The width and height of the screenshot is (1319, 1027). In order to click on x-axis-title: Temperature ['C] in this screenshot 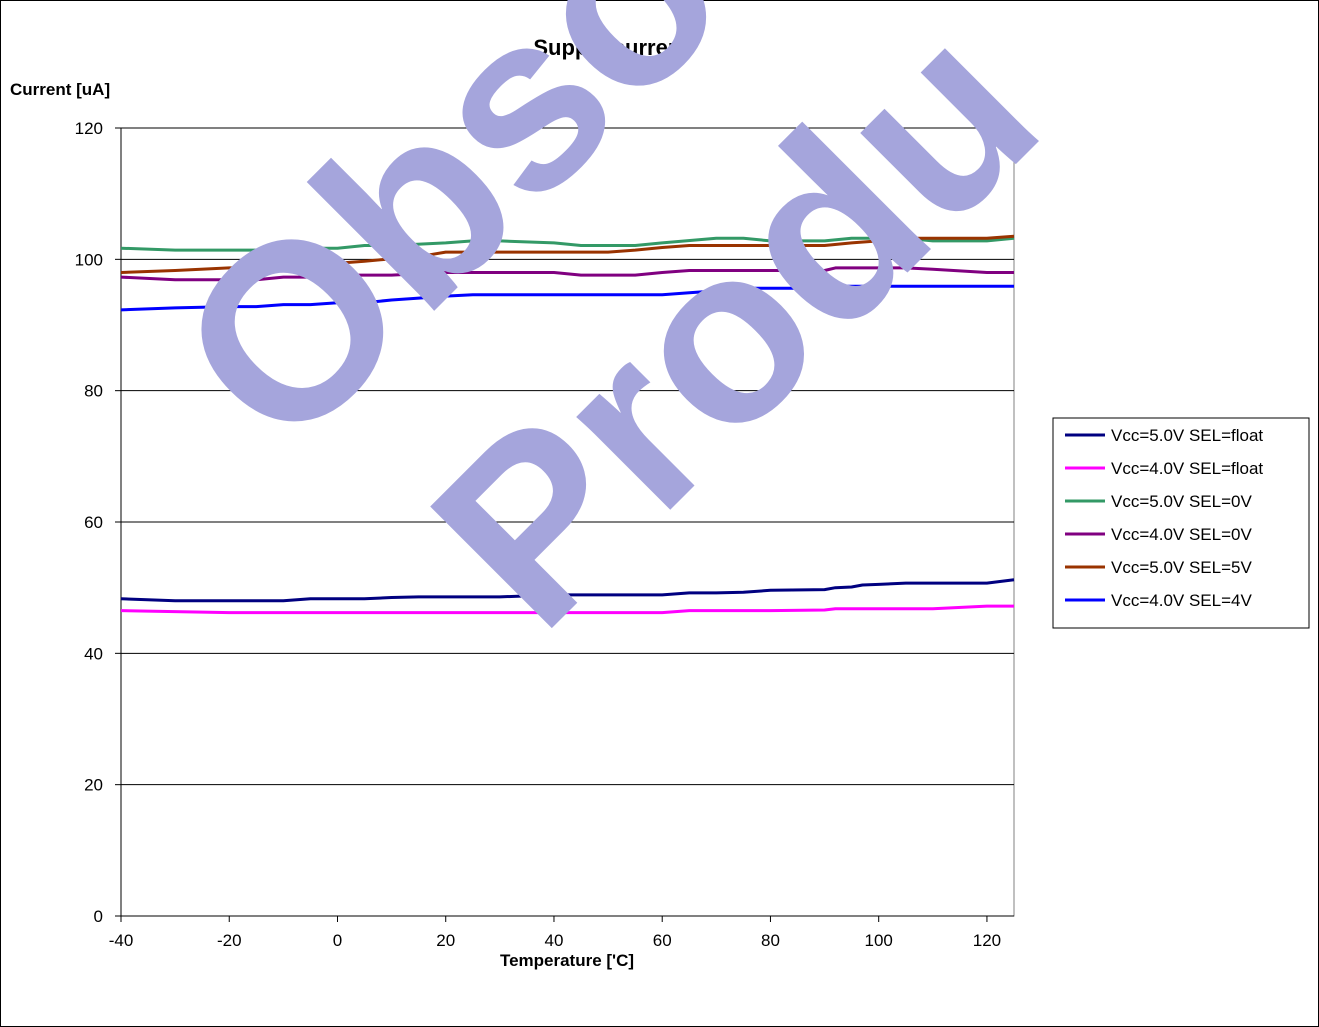, I will do `click(567, 960)`.